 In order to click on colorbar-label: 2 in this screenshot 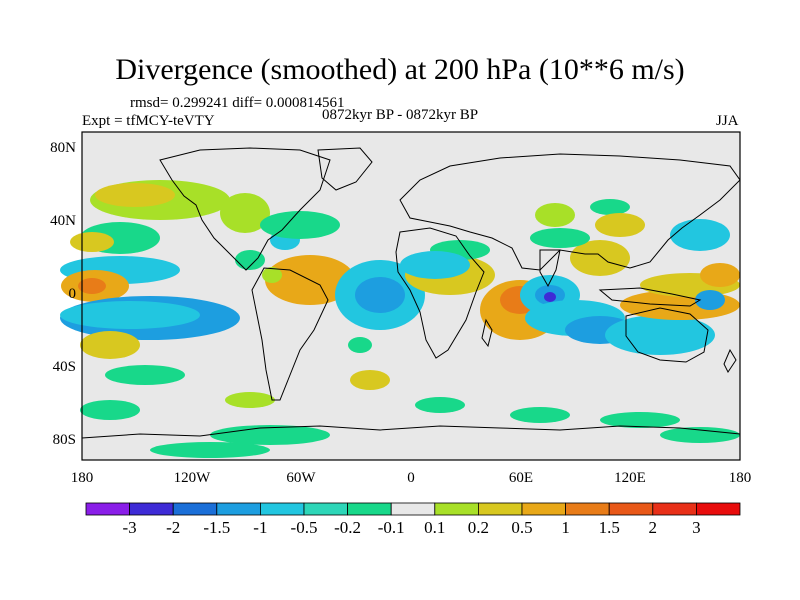, I will do `click(653, 527)`.